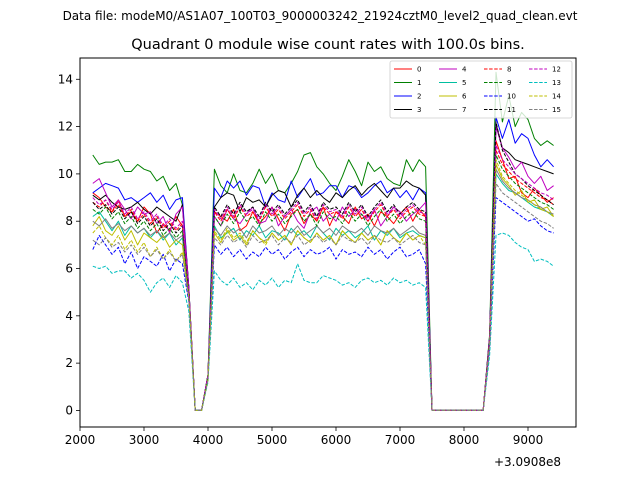  I want to click on y-tick-label: 10, so click(65, 174).